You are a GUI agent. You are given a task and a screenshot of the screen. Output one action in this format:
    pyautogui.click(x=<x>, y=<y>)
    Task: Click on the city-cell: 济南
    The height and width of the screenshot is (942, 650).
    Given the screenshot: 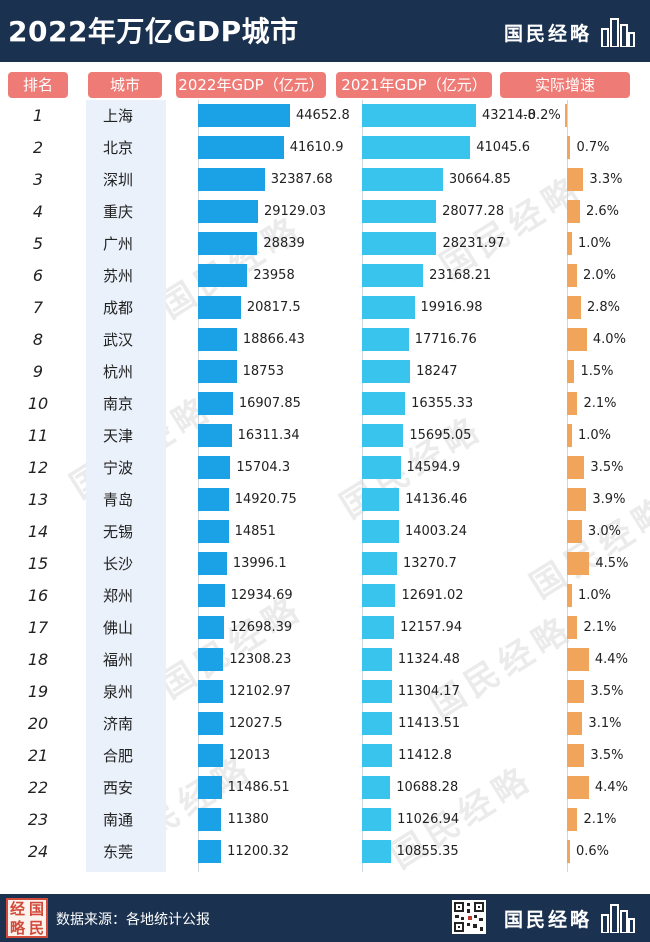 What is the action you would take?
    pyautogui.click(x=118, y=723)
    